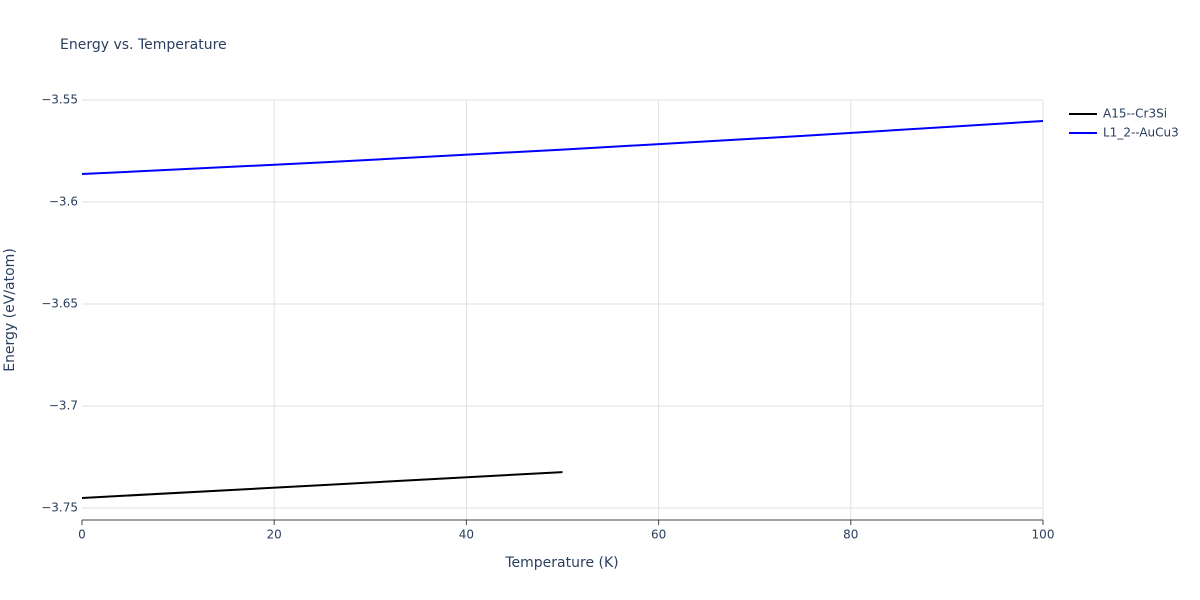  I want to click on x-tick-label: 100, so click(1043, 535).